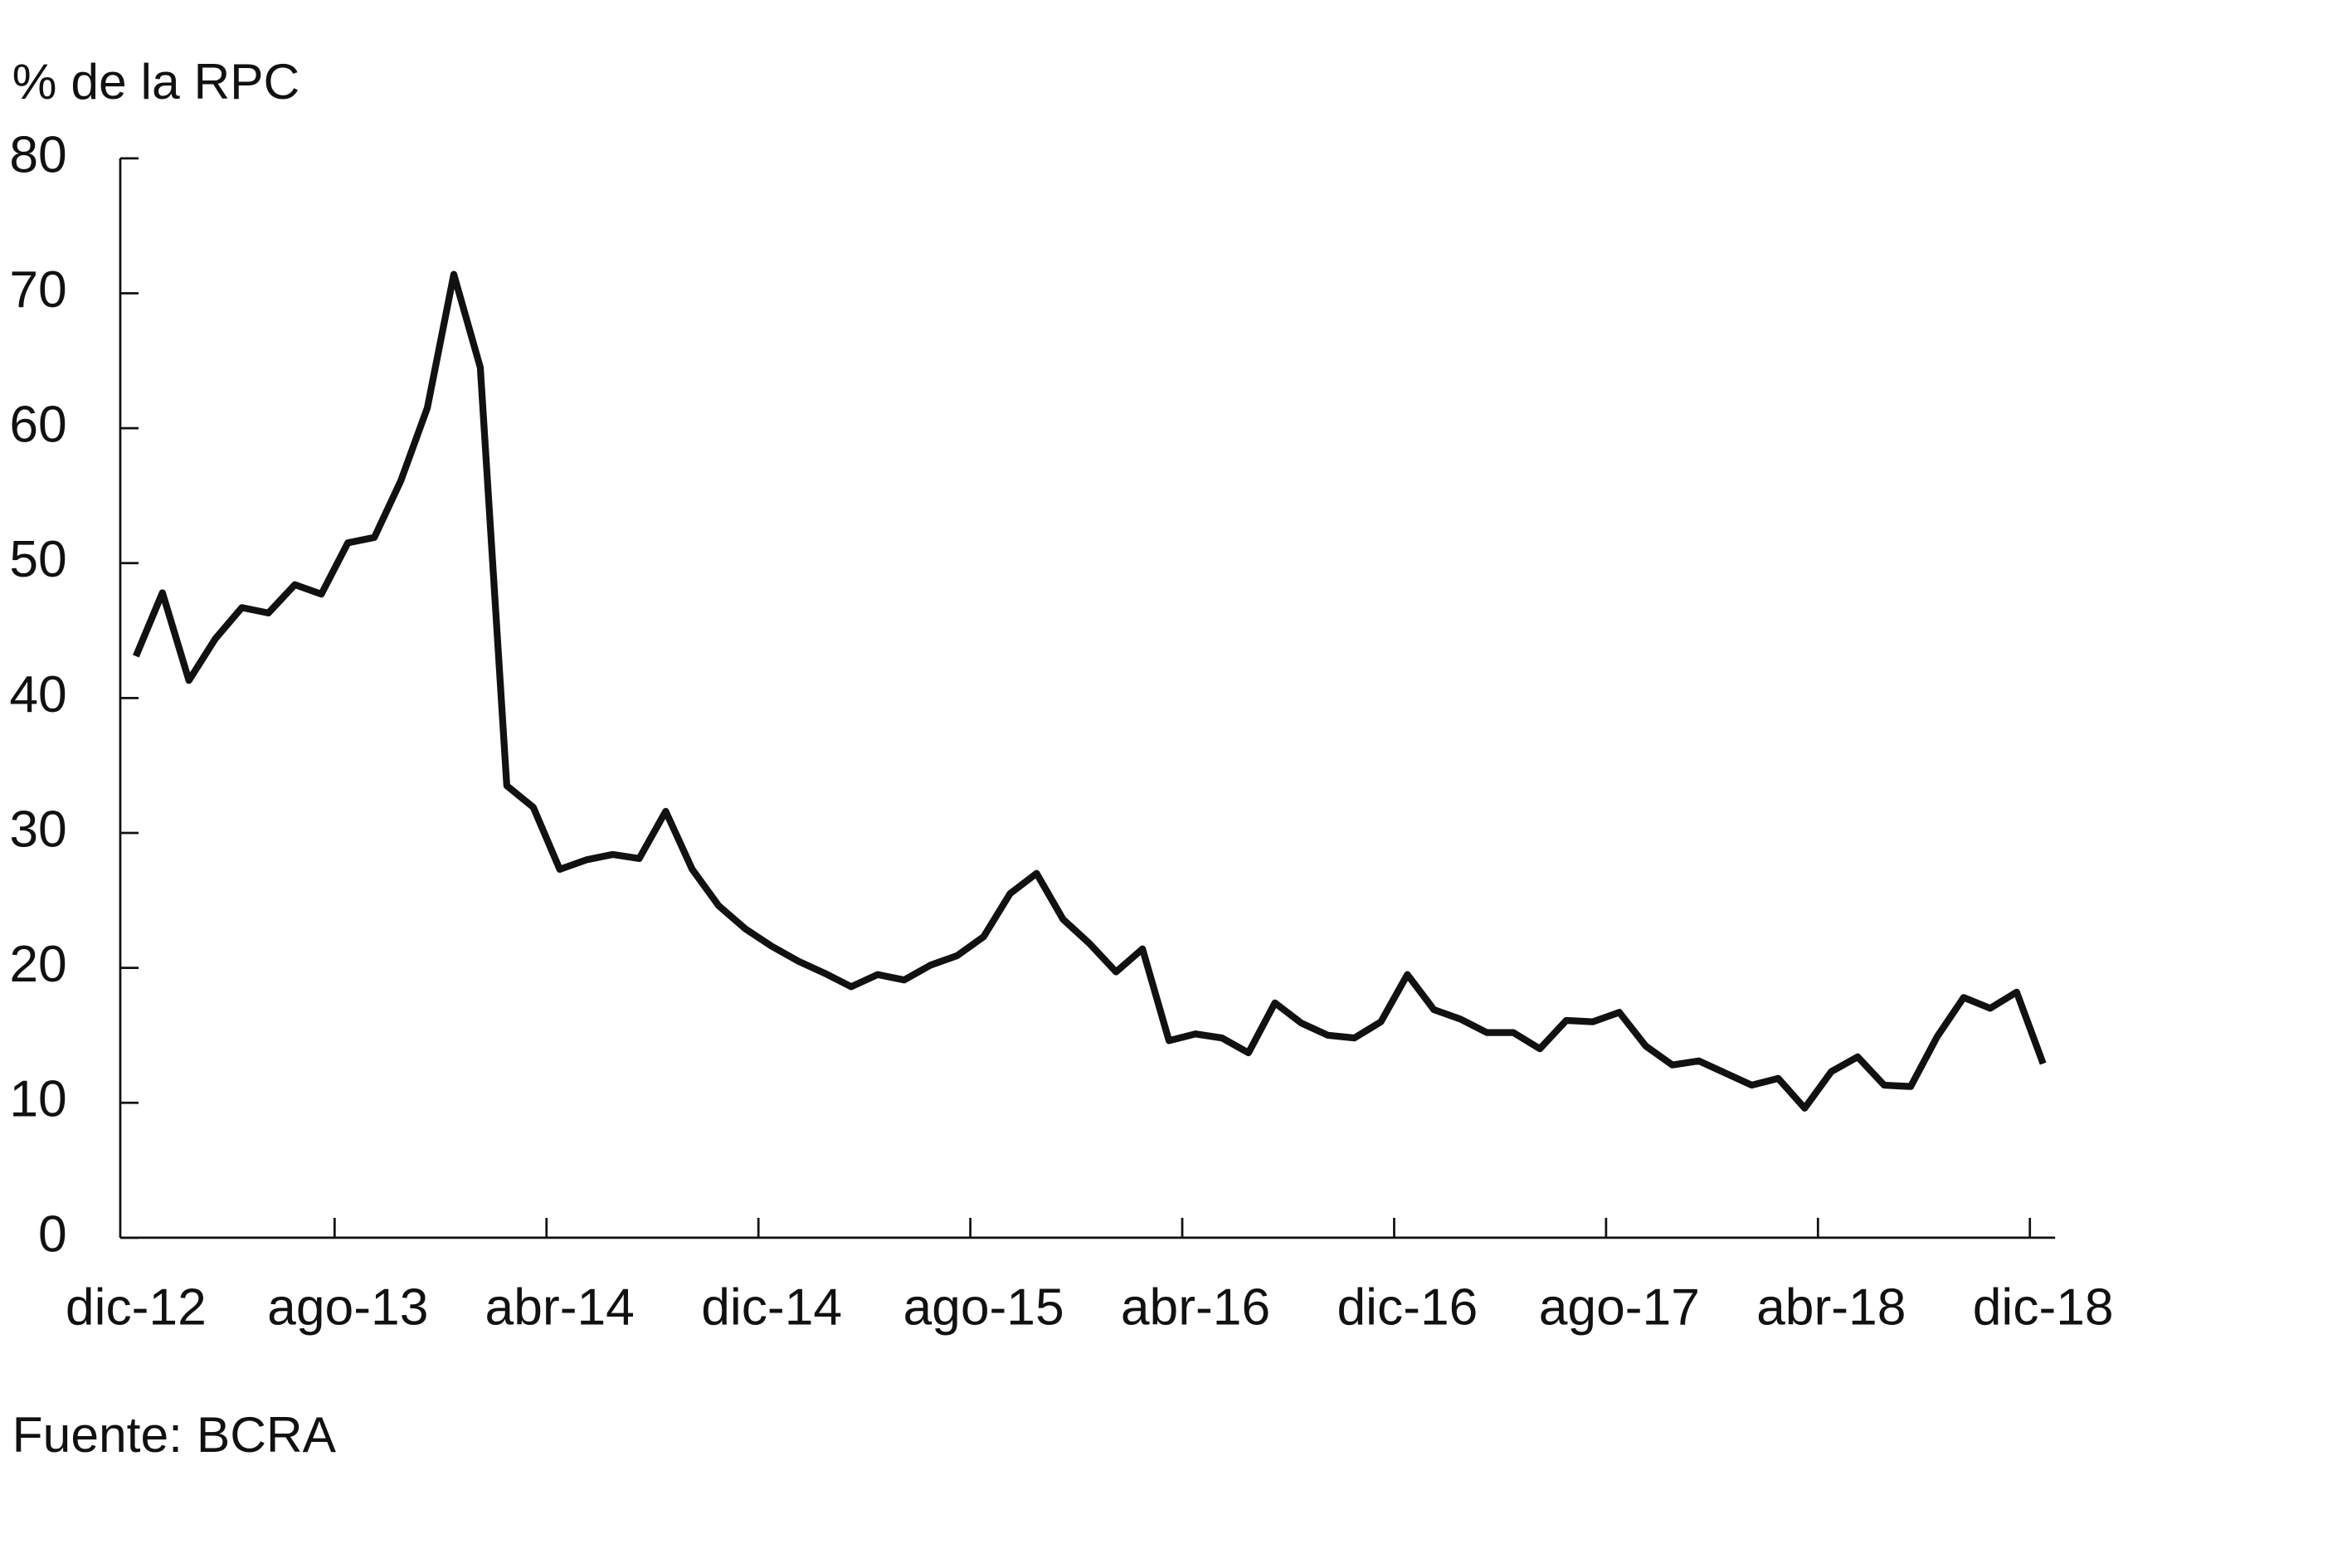  Describe the element at coordinates (37, 964) in the screenshot. I see `y-tick-label: 20` at that location.